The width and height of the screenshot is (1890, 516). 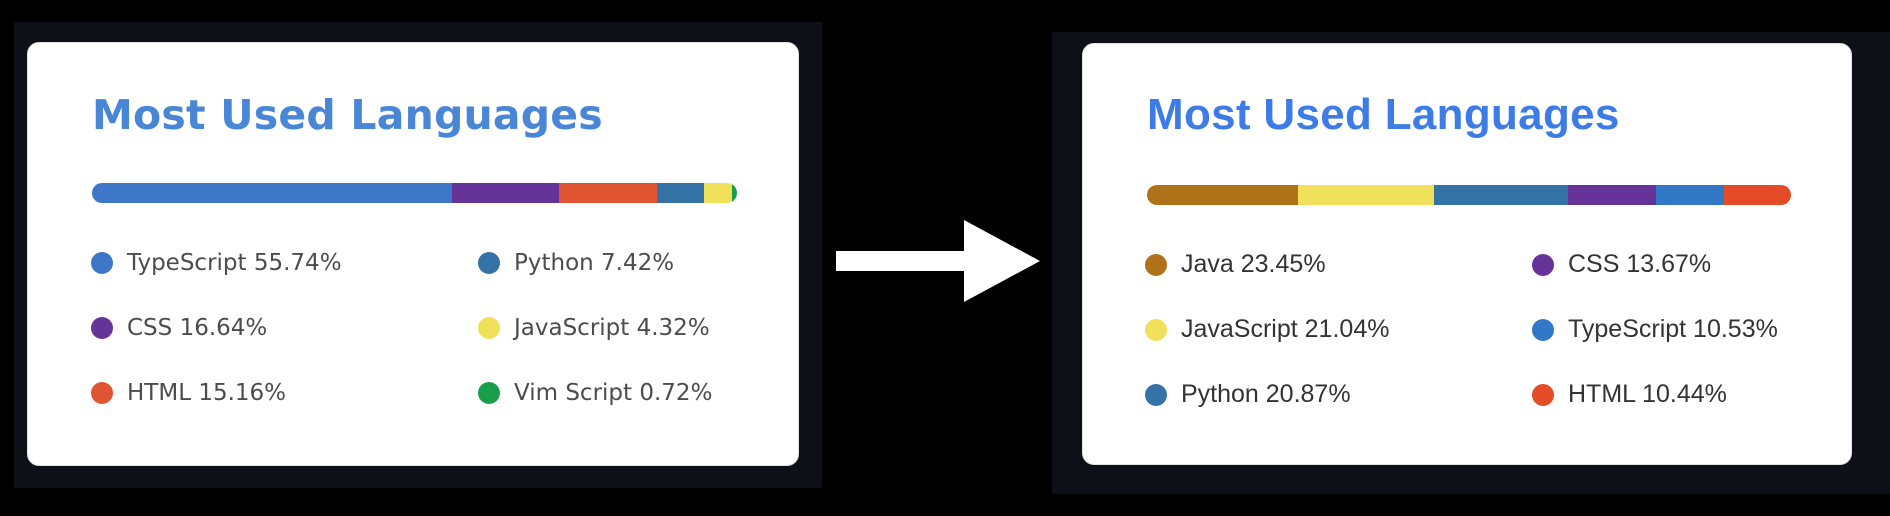 I want to click on java-dot-icon, so click(x=1156, y=264).